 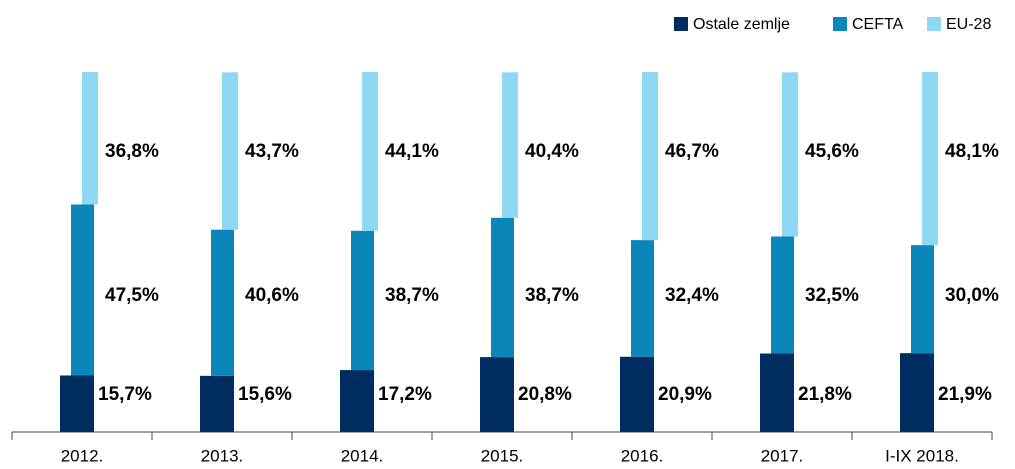 I want to click on legend-label: Ostale zemlje, so click(x=741, y=24).